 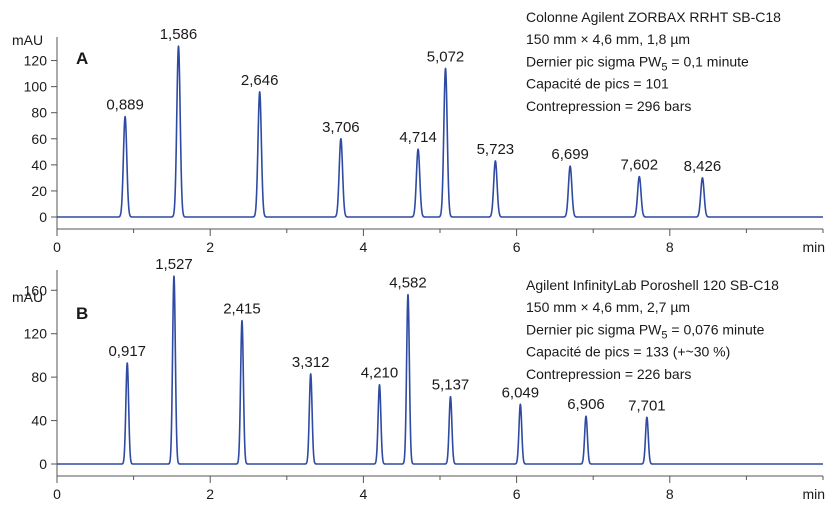 I want to click on panel-letter: A, so click(x=82, y=58).